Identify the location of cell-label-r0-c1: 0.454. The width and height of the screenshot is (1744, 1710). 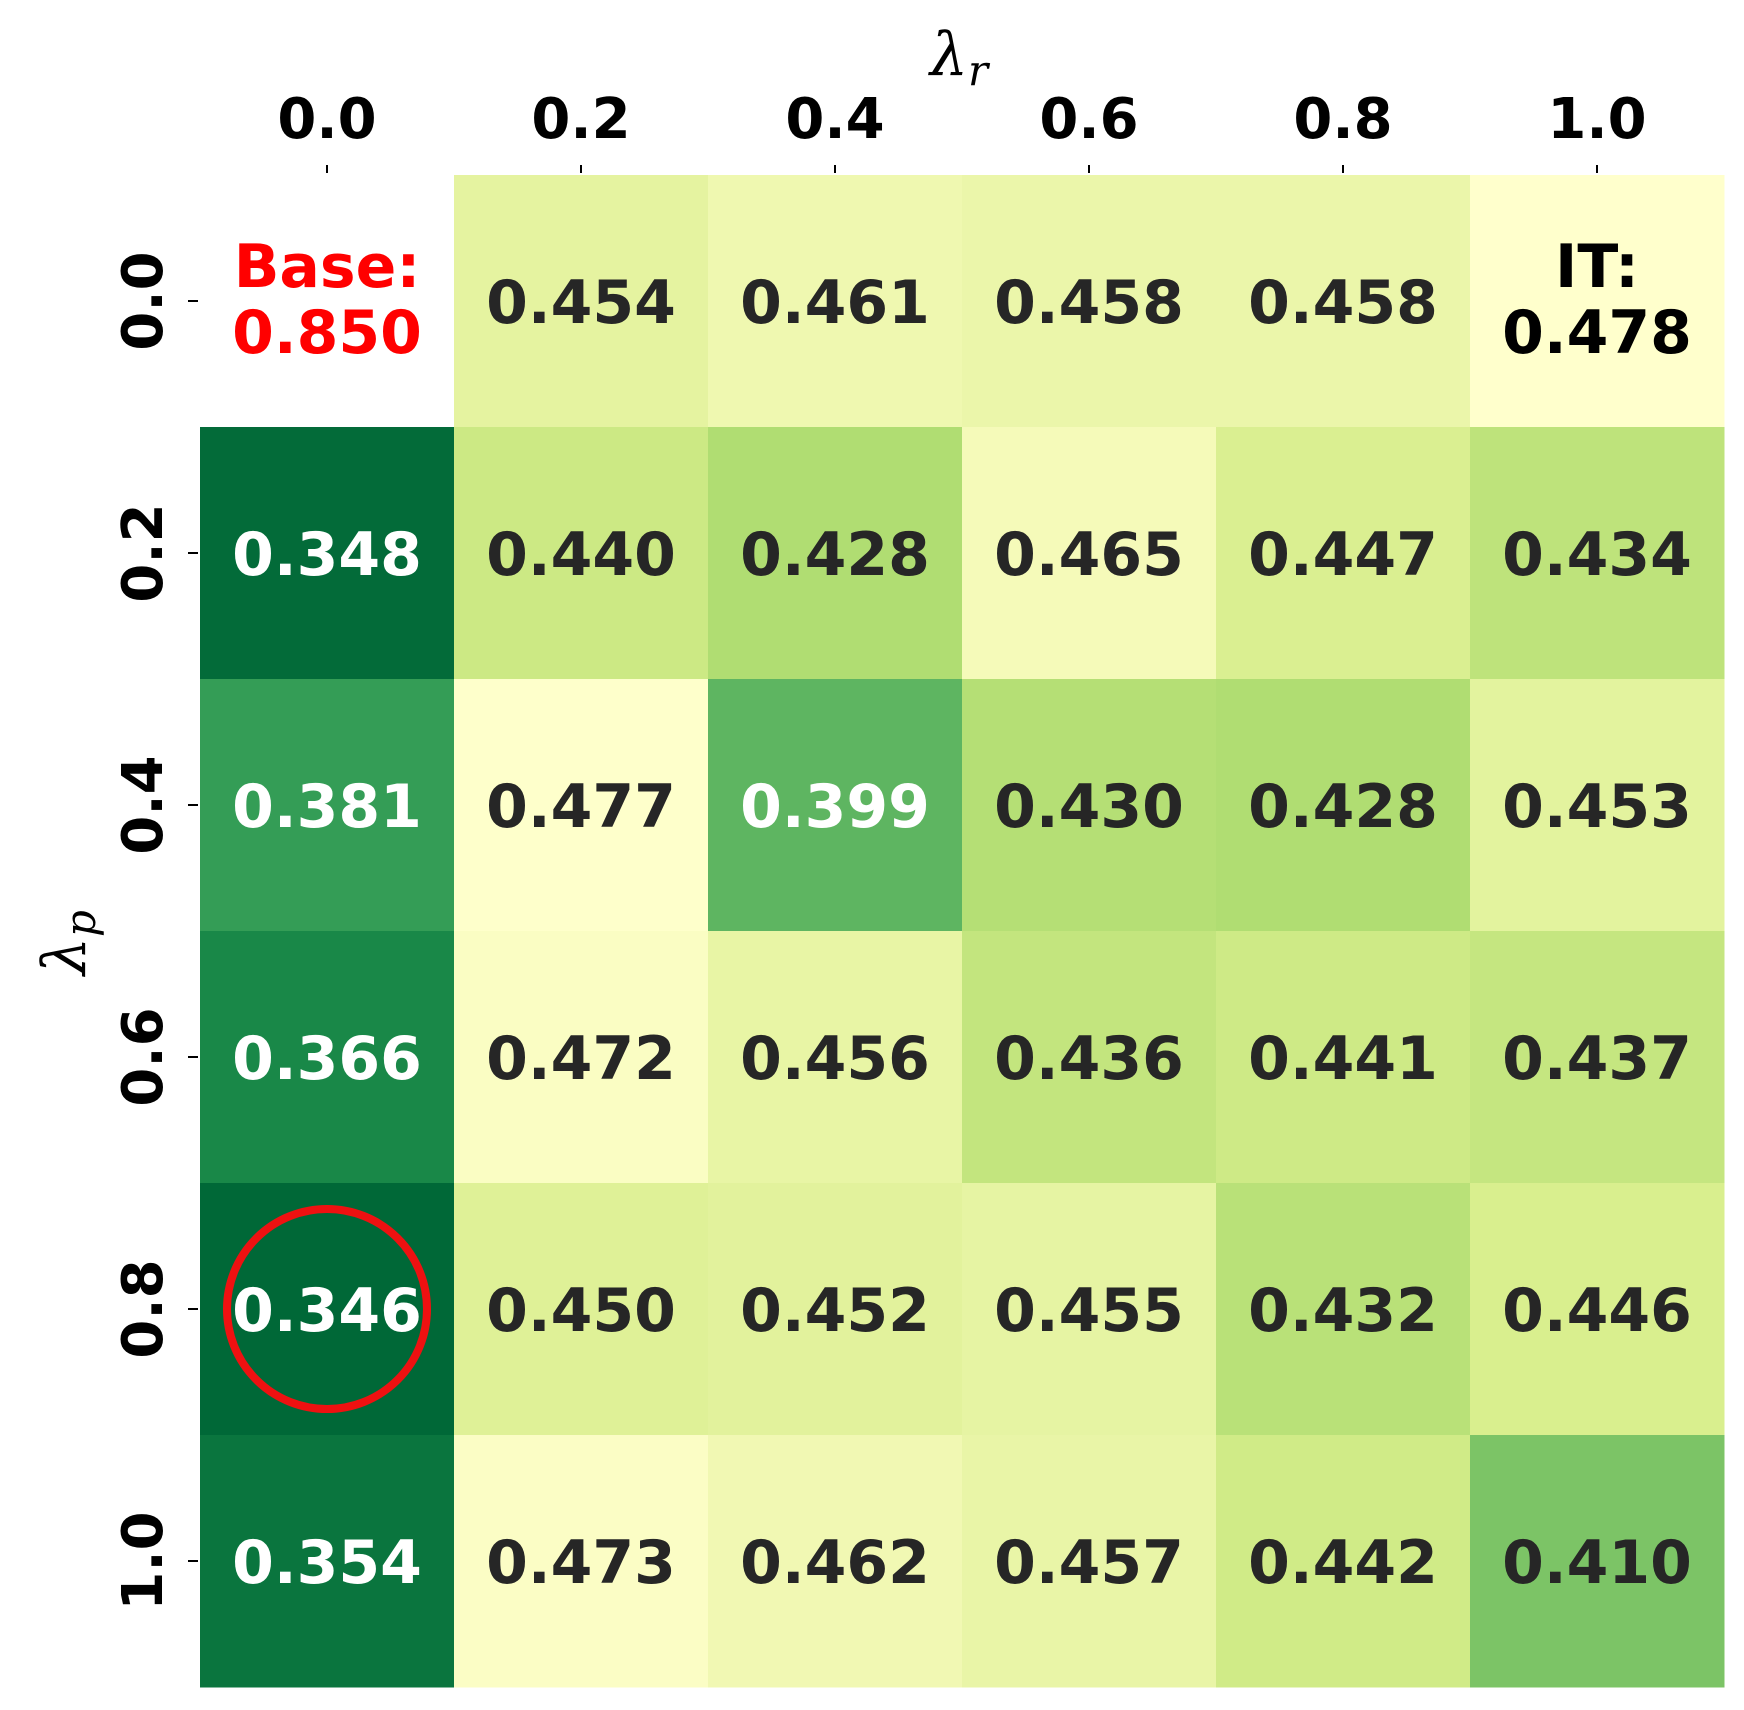
(581, 303).